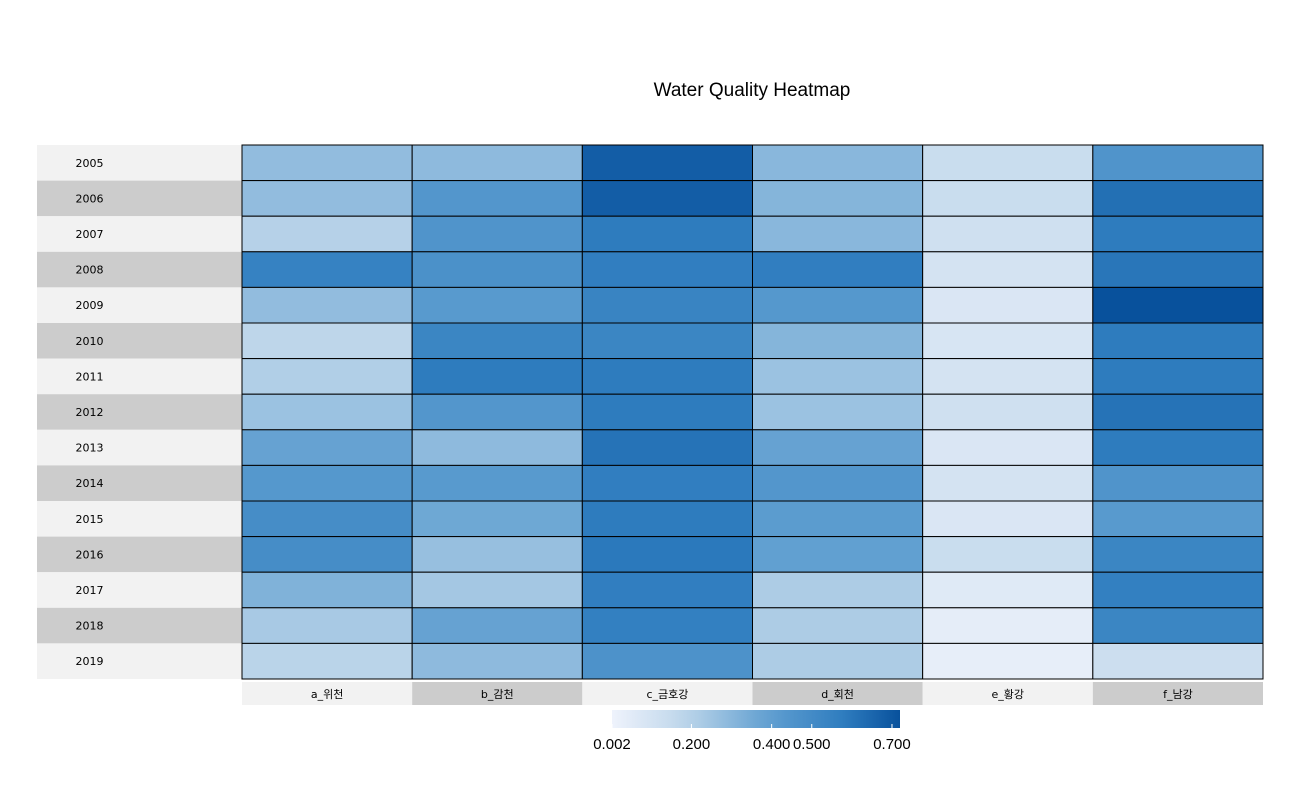  I want to click on column-label: f_남강, so click(1178, 694).